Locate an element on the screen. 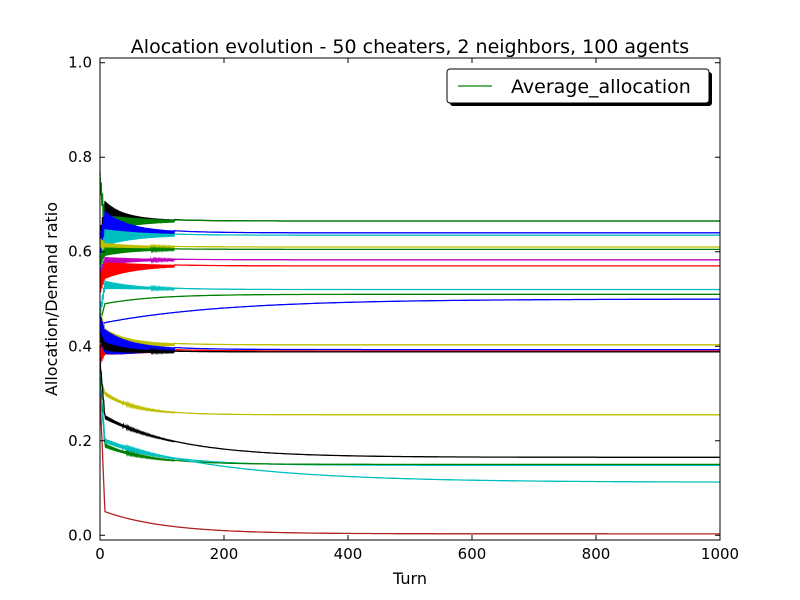 Image resolution: width=800 pixels, height=600 pixels. y-tick-label: 0.0 is located at coordinates (80, 535).